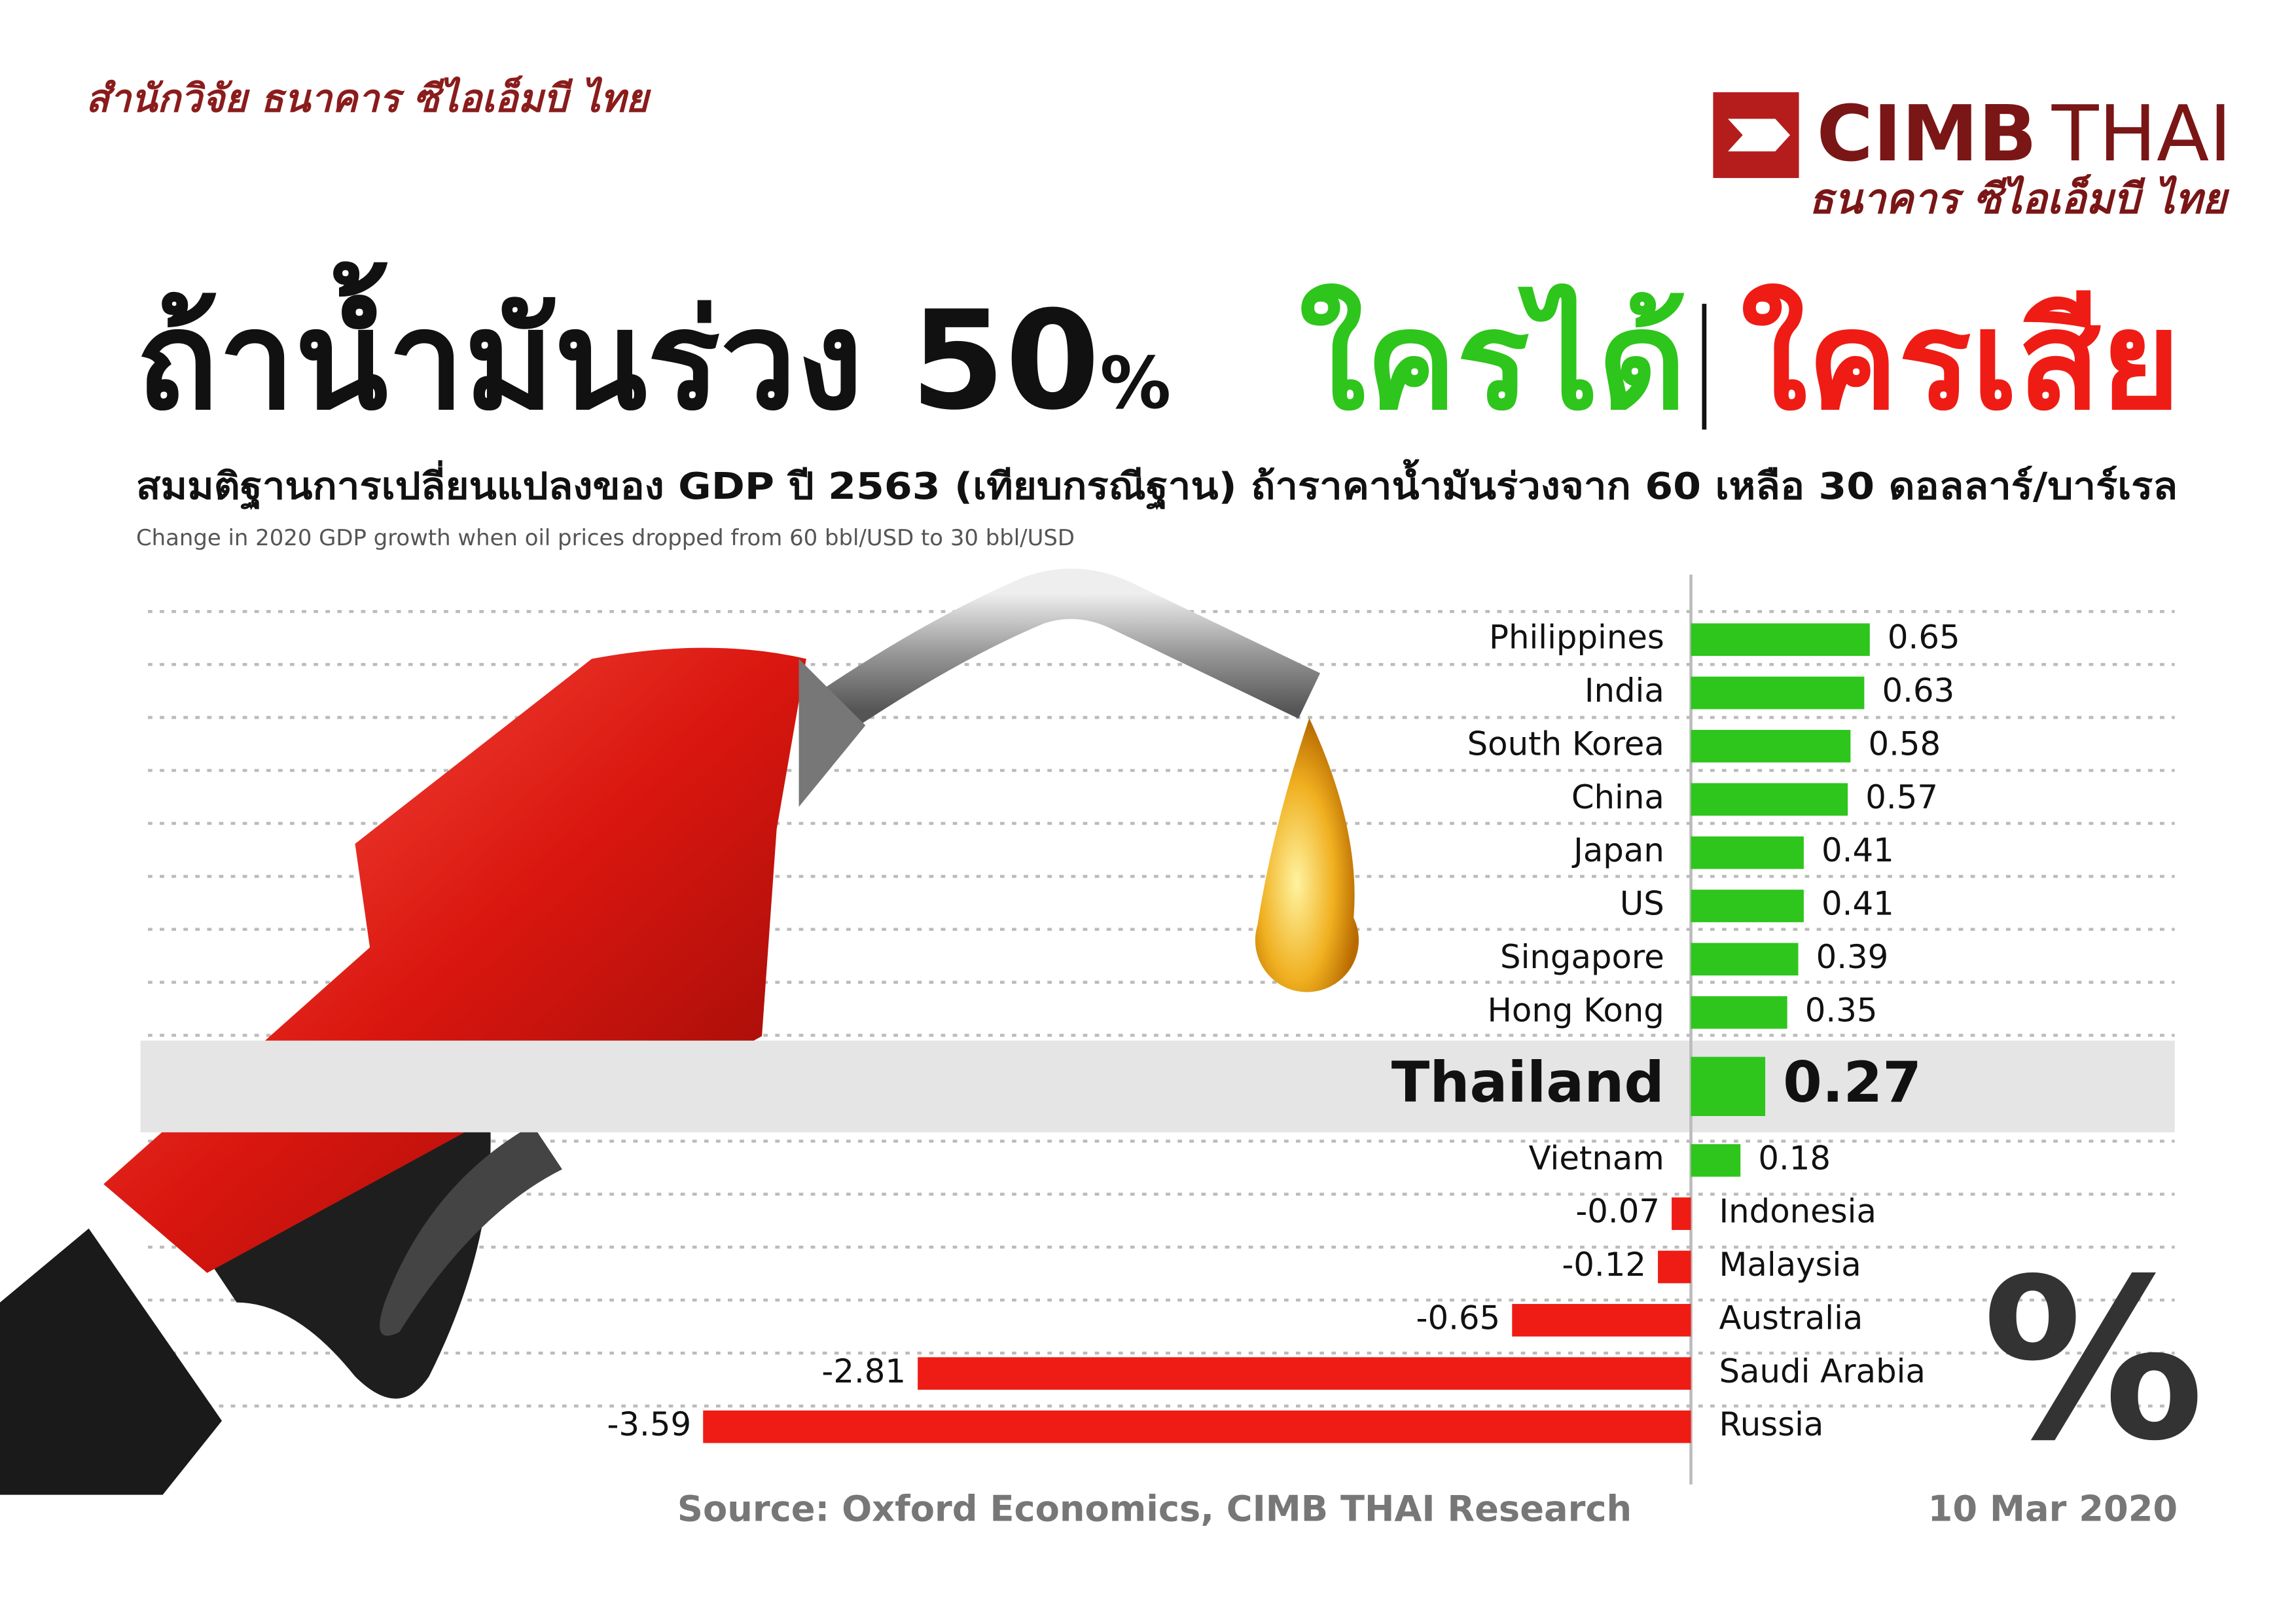 Image resolution: width=2296 pixels, height=1624 pixels. Describe the element at coordinates (368, 98) in the screenshot. I see `research-unit: สำนักวิจัย ธนาคาร ซีไอเอ็มบี ไทย` at that location.